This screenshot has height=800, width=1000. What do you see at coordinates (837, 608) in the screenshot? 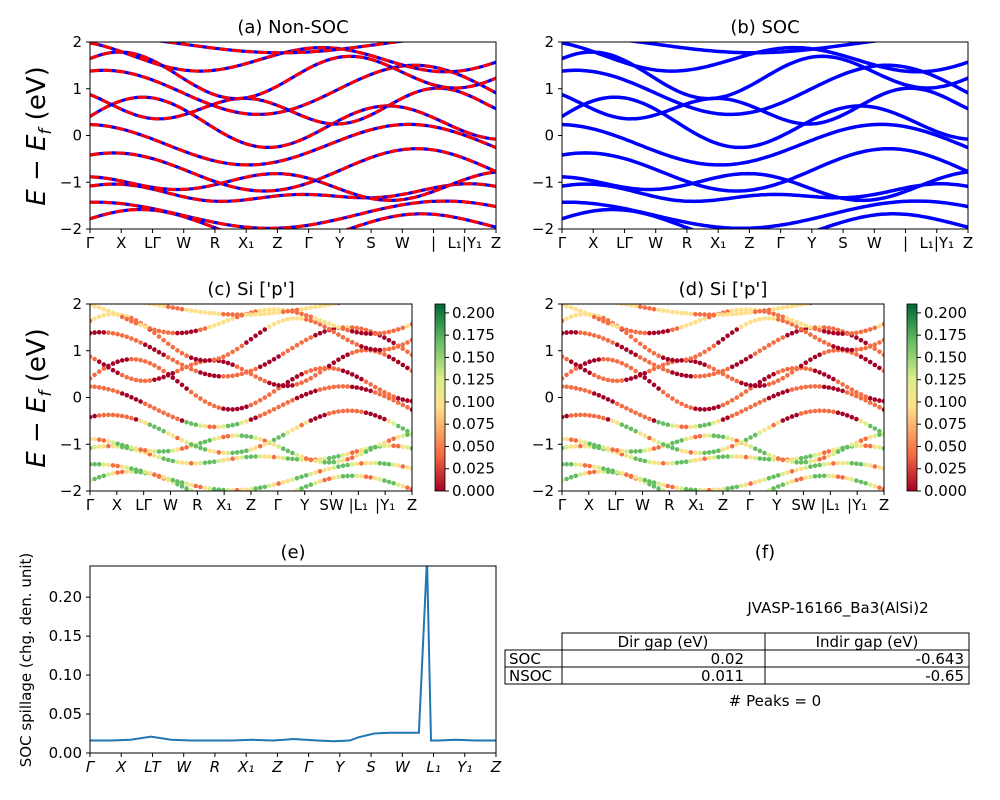
I see `table-material-title: JVASP-16166_Ba3(AlSi)2` at bounding box center [837, 608].